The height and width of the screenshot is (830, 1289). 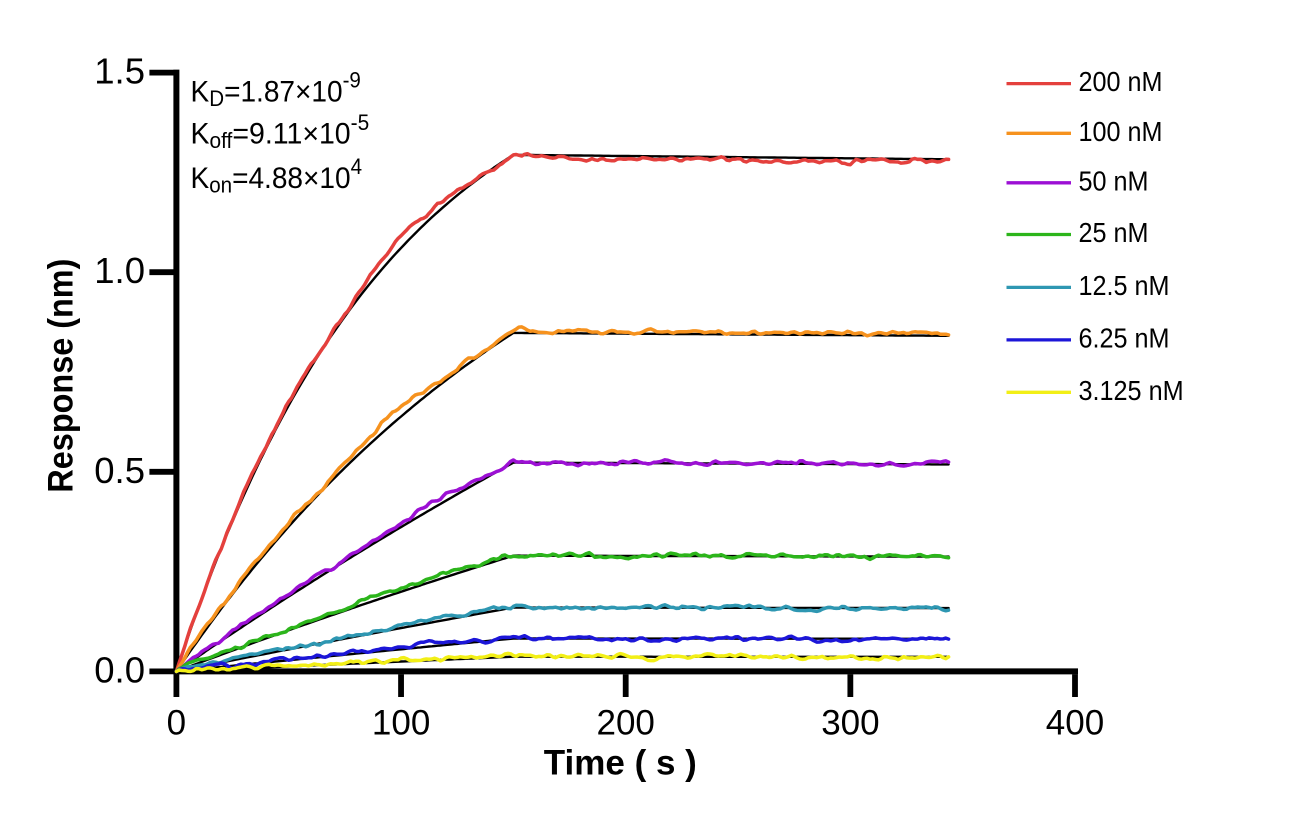 I want to click on svg-text: 3.125 nM, so click(x=1131, y=390).